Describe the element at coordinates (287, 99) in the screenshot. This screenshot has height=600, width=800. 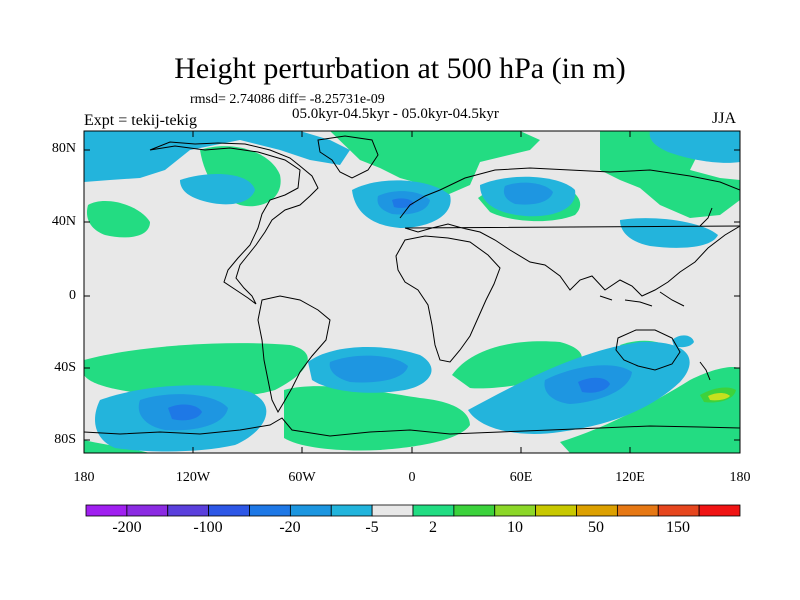
I see `stats-label: rmsd= 2.74086 diff= -8.25731e-09` at that location.